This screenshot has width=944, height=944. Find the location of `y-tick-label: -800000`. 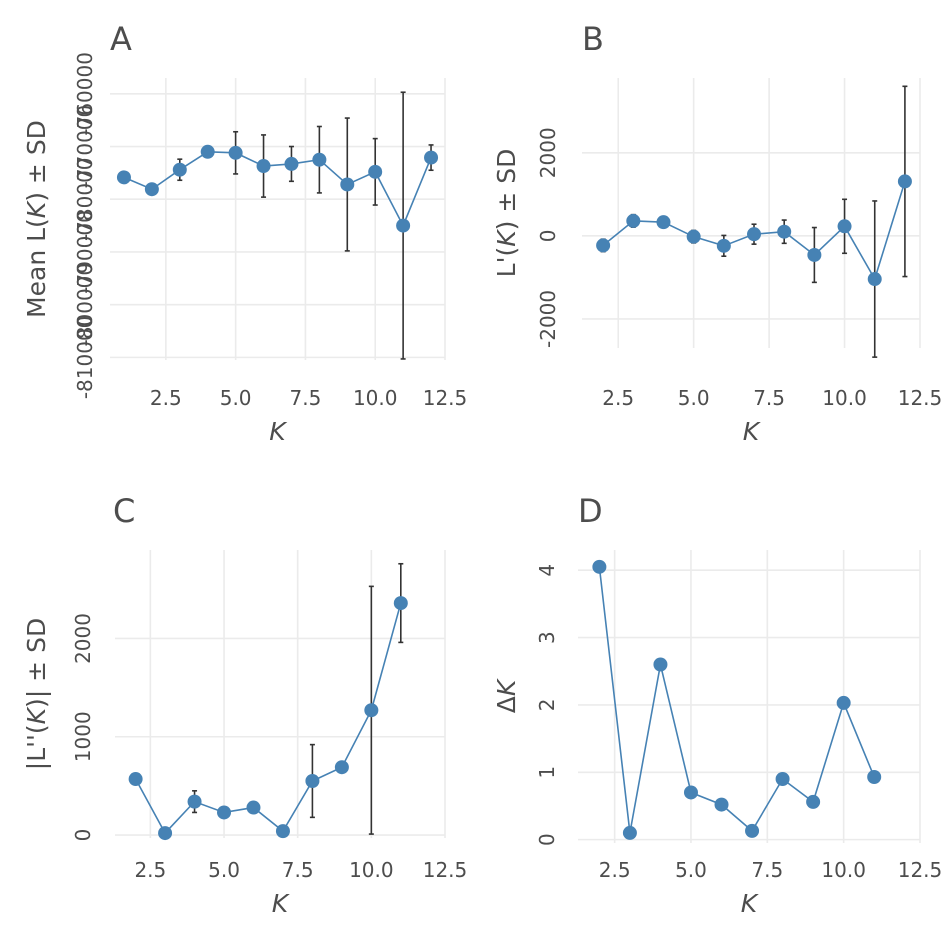

y-tick-label: -800000 is located at coordinates (85, 305).